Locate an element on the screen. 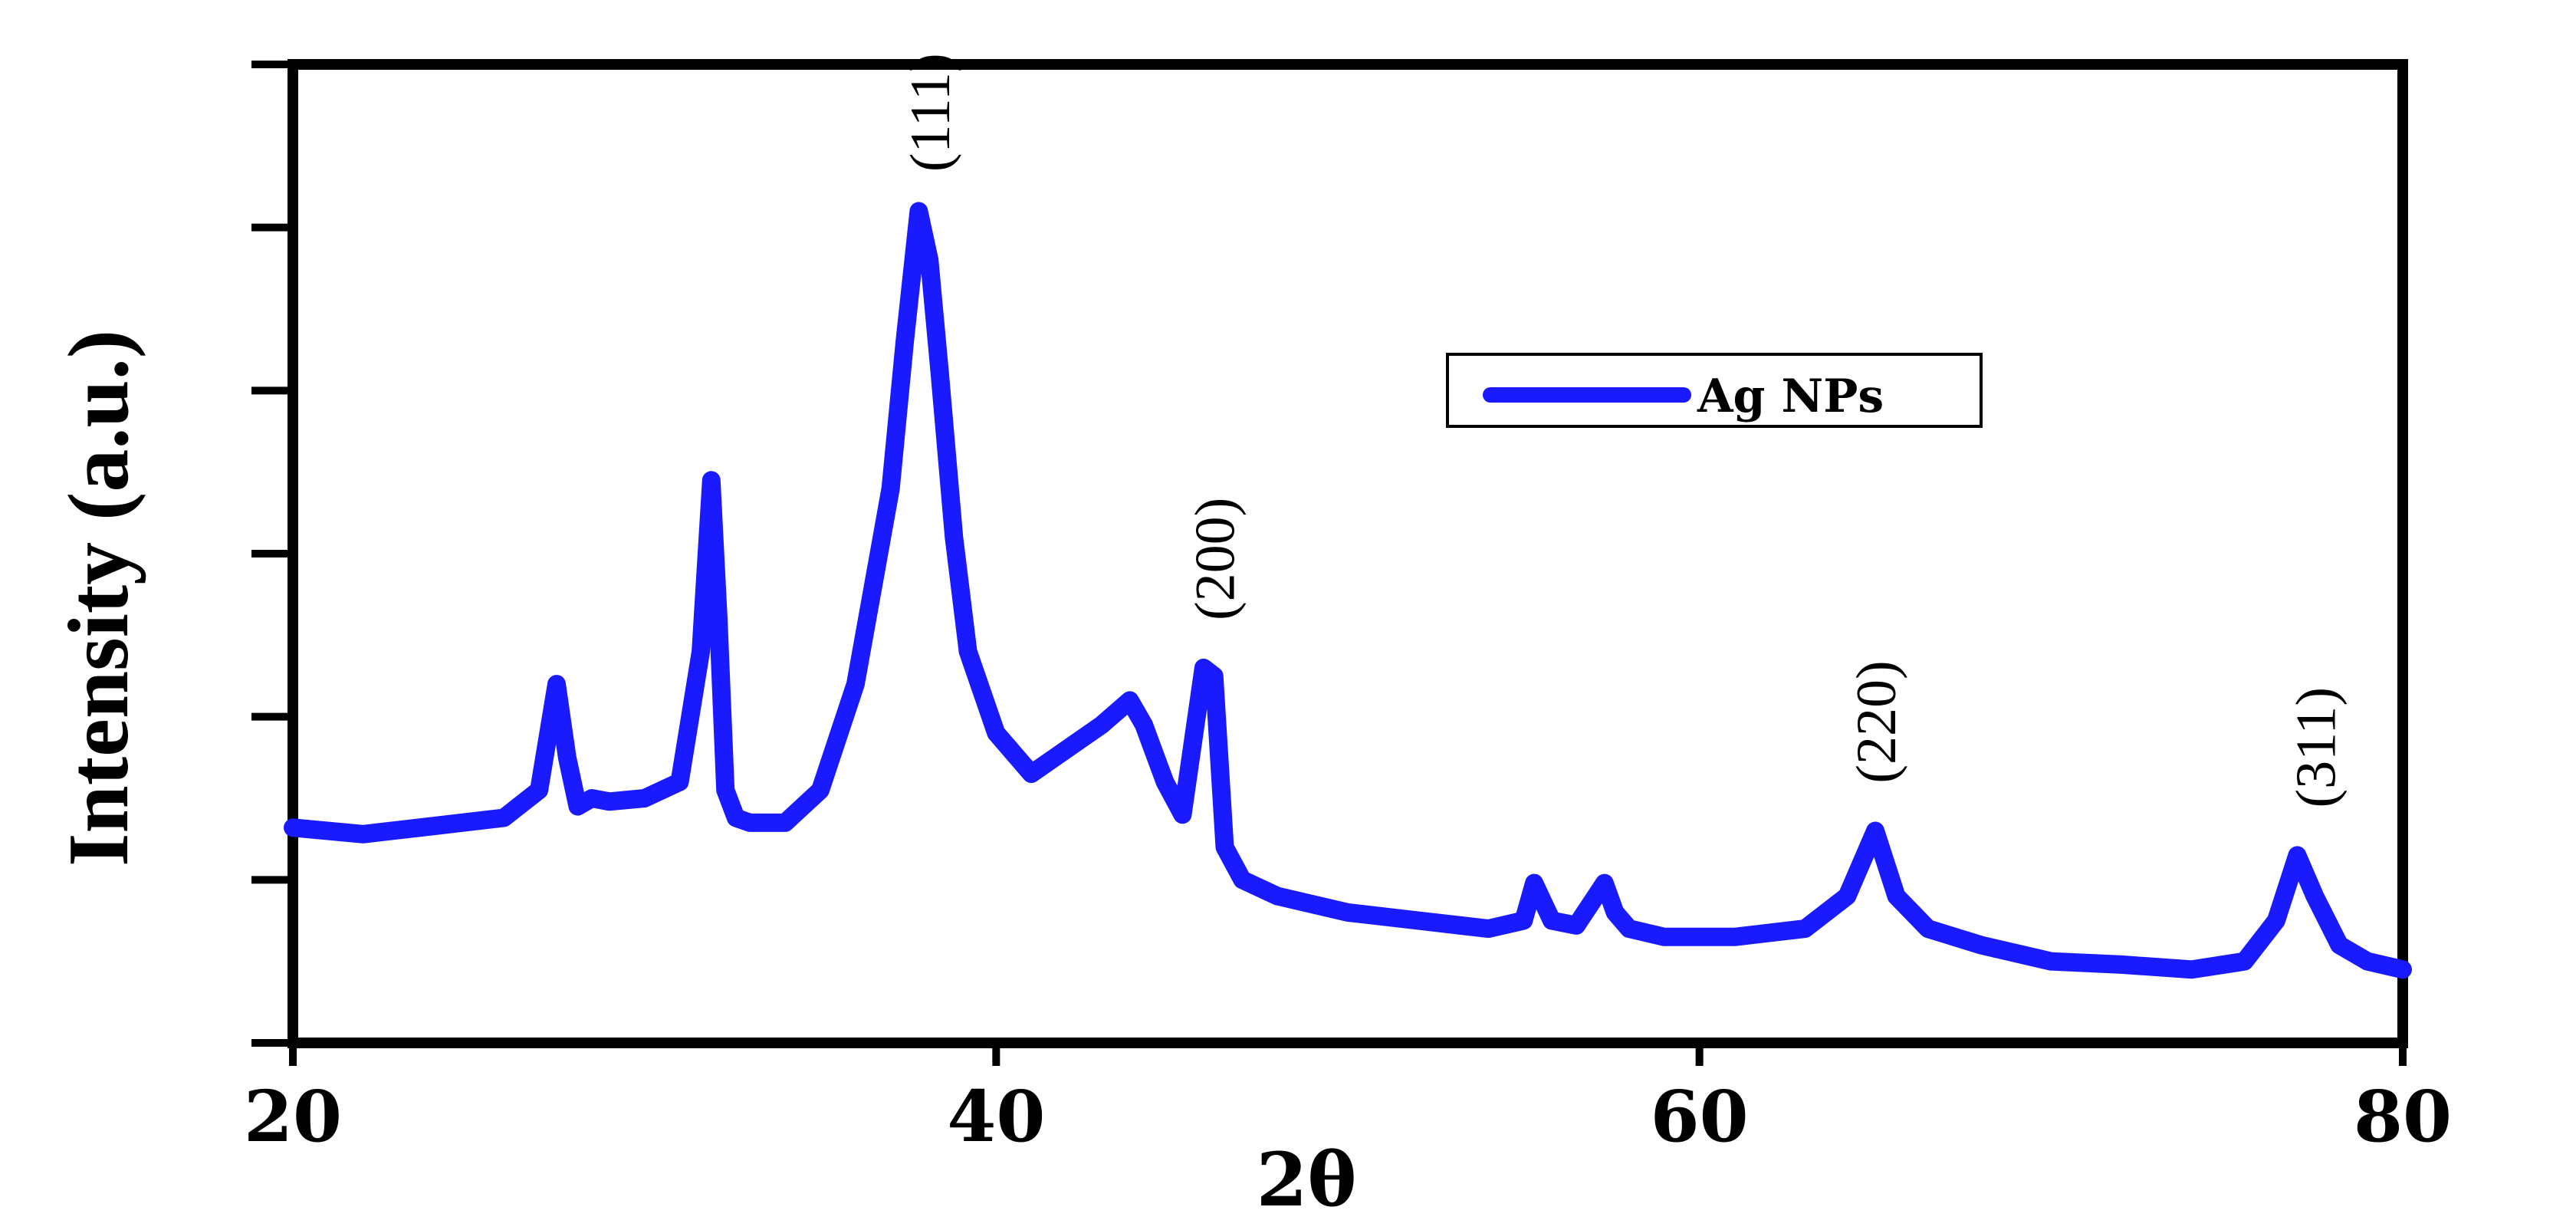 This screenshot has width=2576, height=1230. y-axis-ticks is located at coordinates (272, 554).